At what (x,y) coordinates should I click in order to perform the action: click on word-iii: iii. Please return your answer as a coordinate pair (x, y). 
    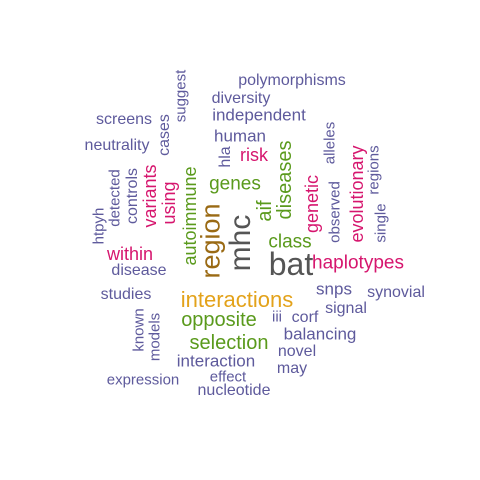
    Looking at the image, I should click on (277, 317).